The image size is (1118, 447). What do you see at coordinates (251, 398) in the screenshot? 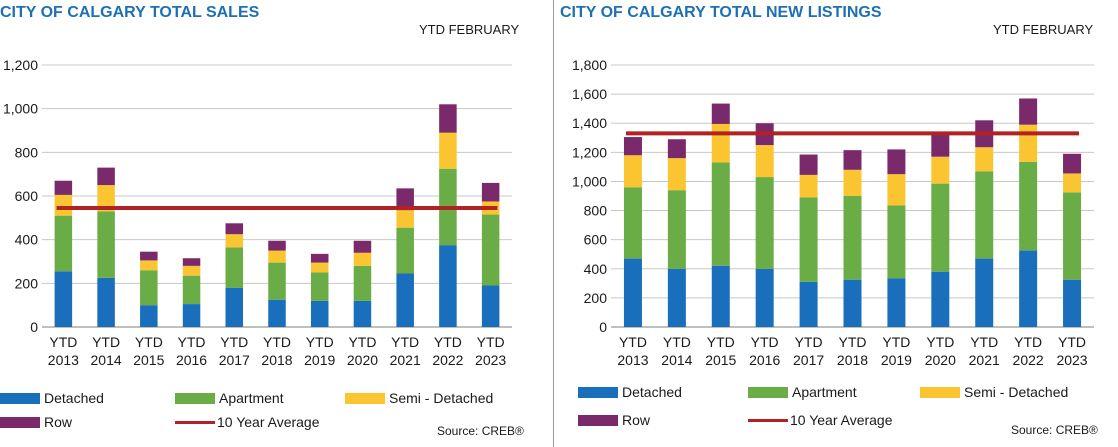
I see `legend-label: Apartment` at bounding box center [251, 398].